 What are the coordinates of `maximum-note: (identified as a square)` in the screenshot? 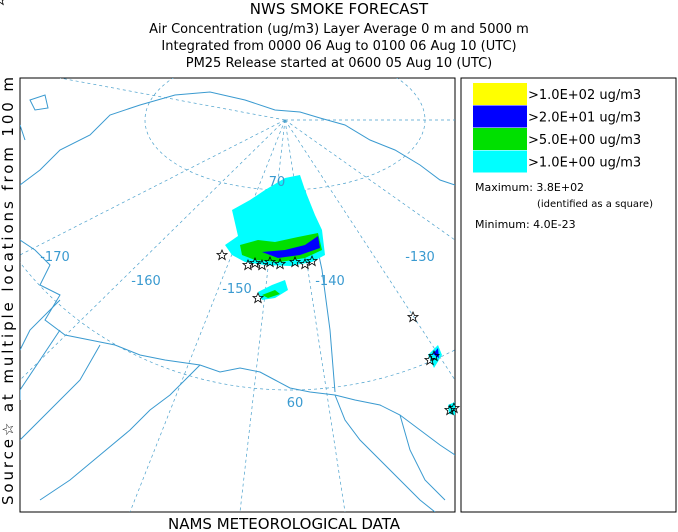 It's located at (595, 204).